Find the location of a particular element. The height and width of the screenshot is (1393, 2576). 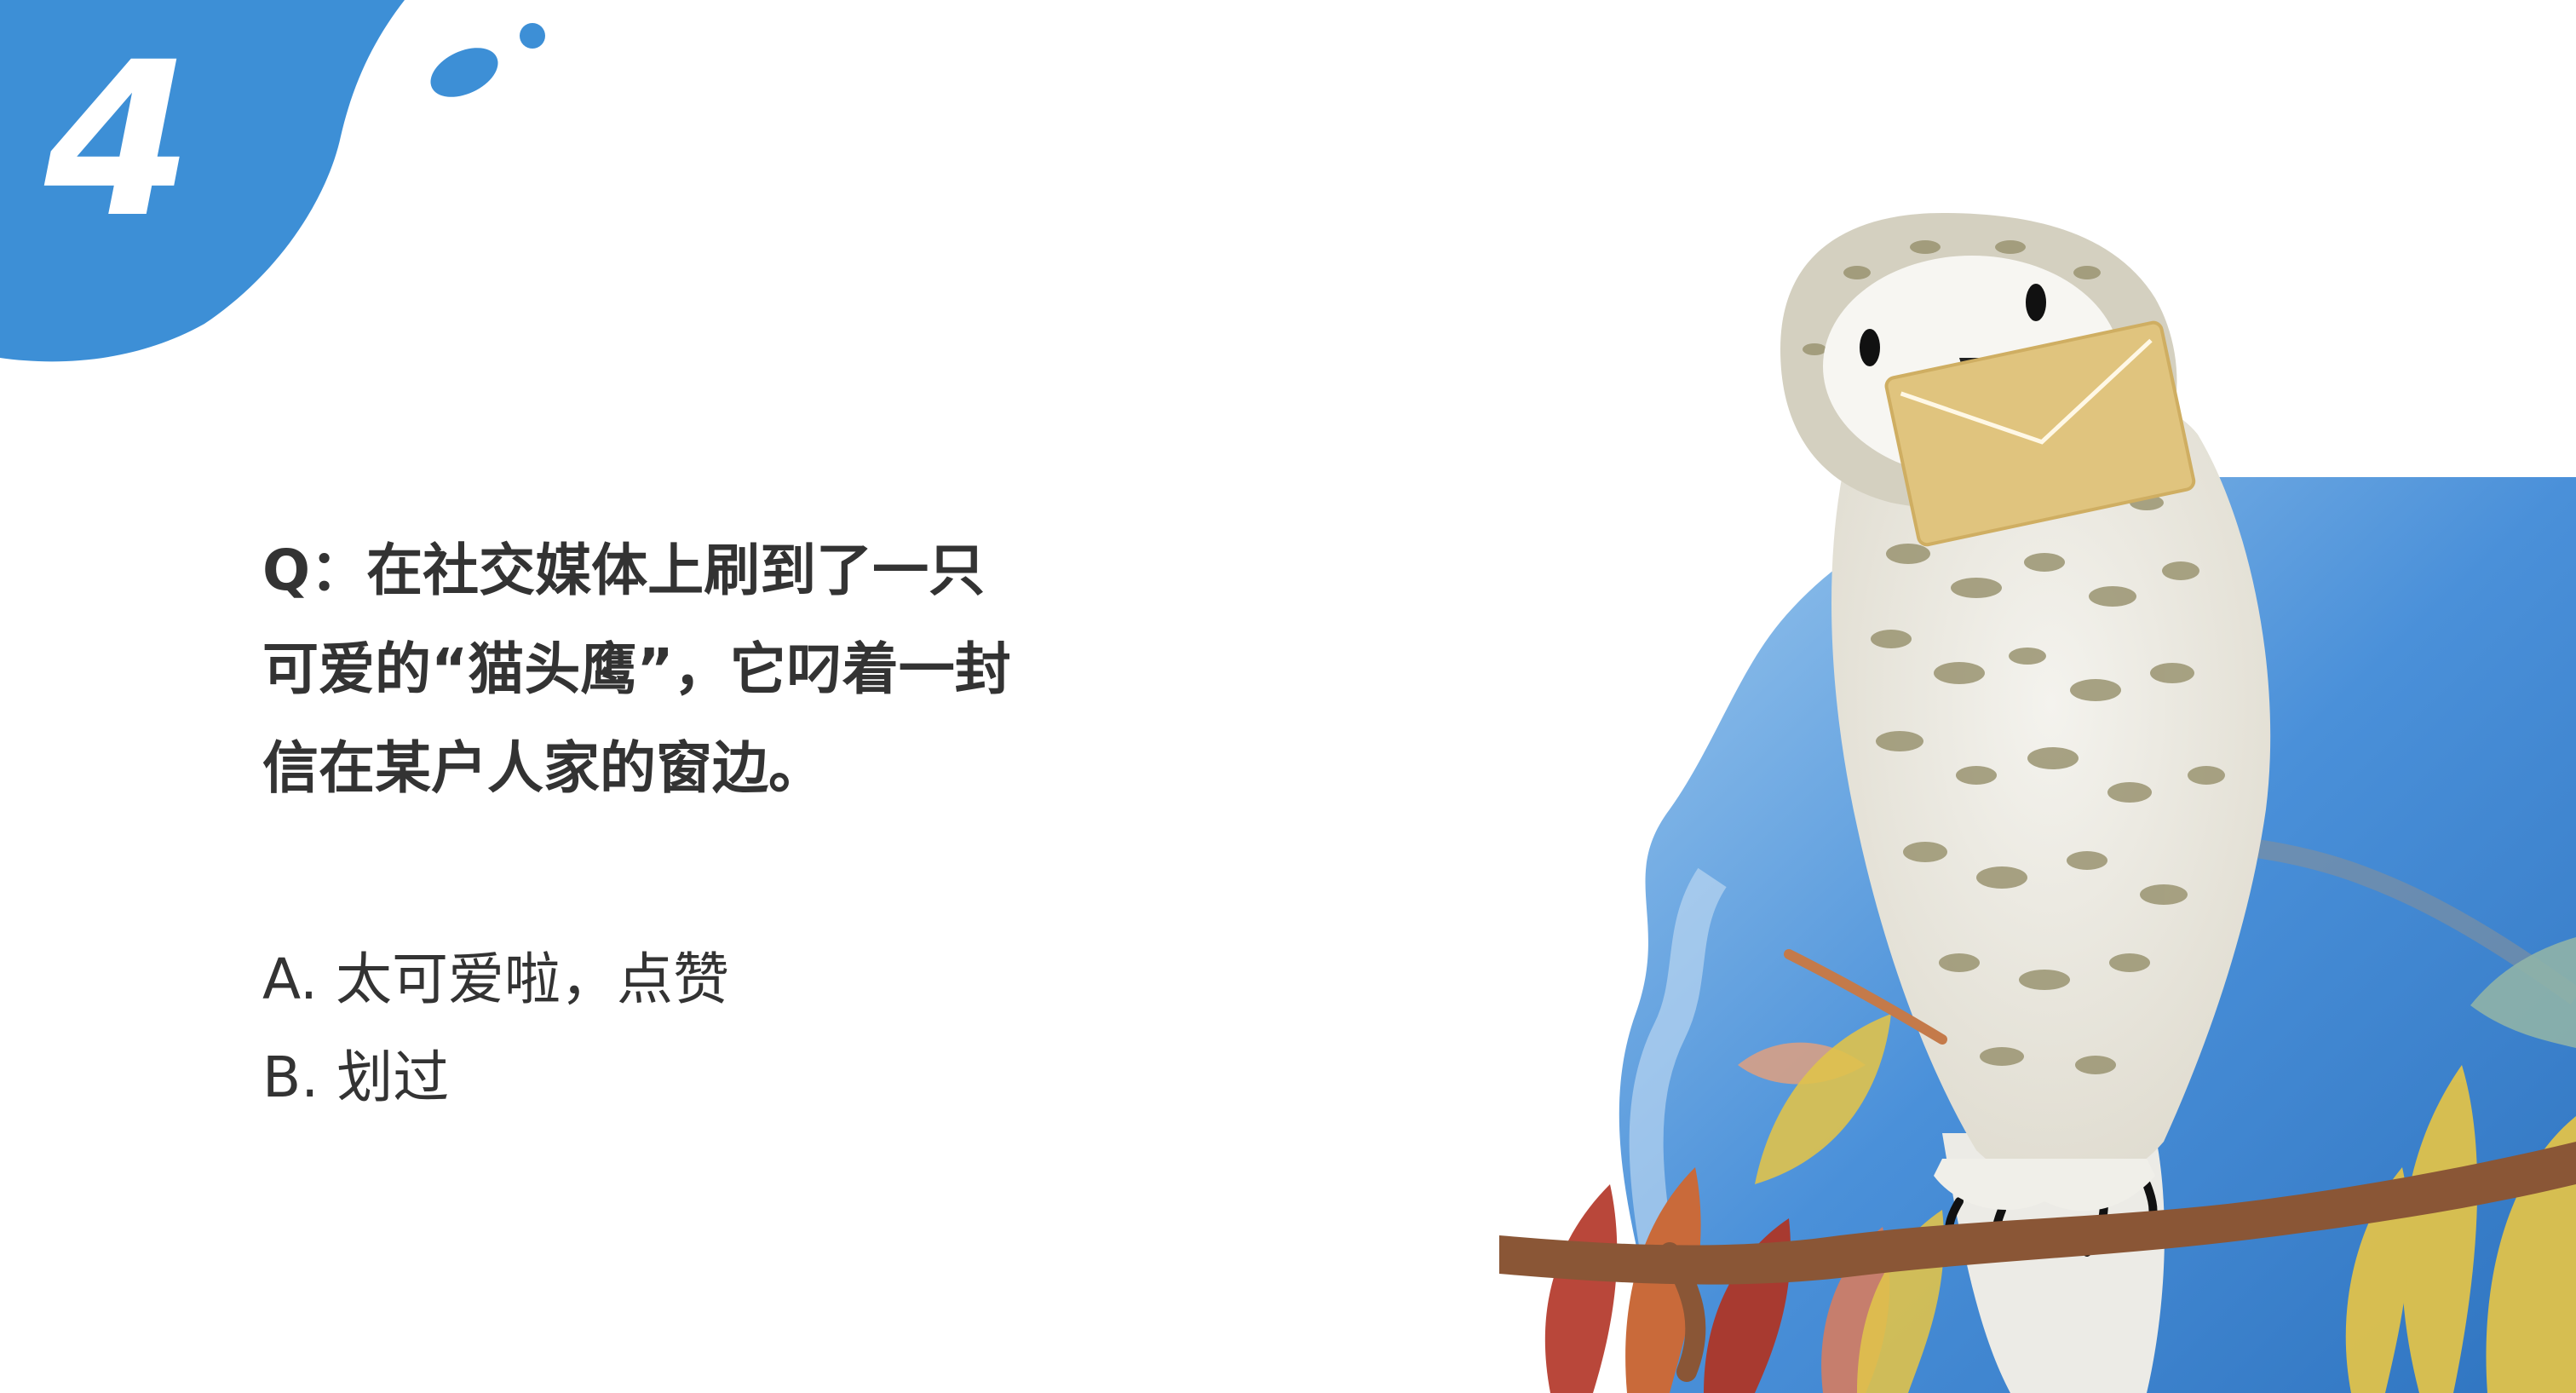

owl-right-eye is located at coordinates (2036, 302).